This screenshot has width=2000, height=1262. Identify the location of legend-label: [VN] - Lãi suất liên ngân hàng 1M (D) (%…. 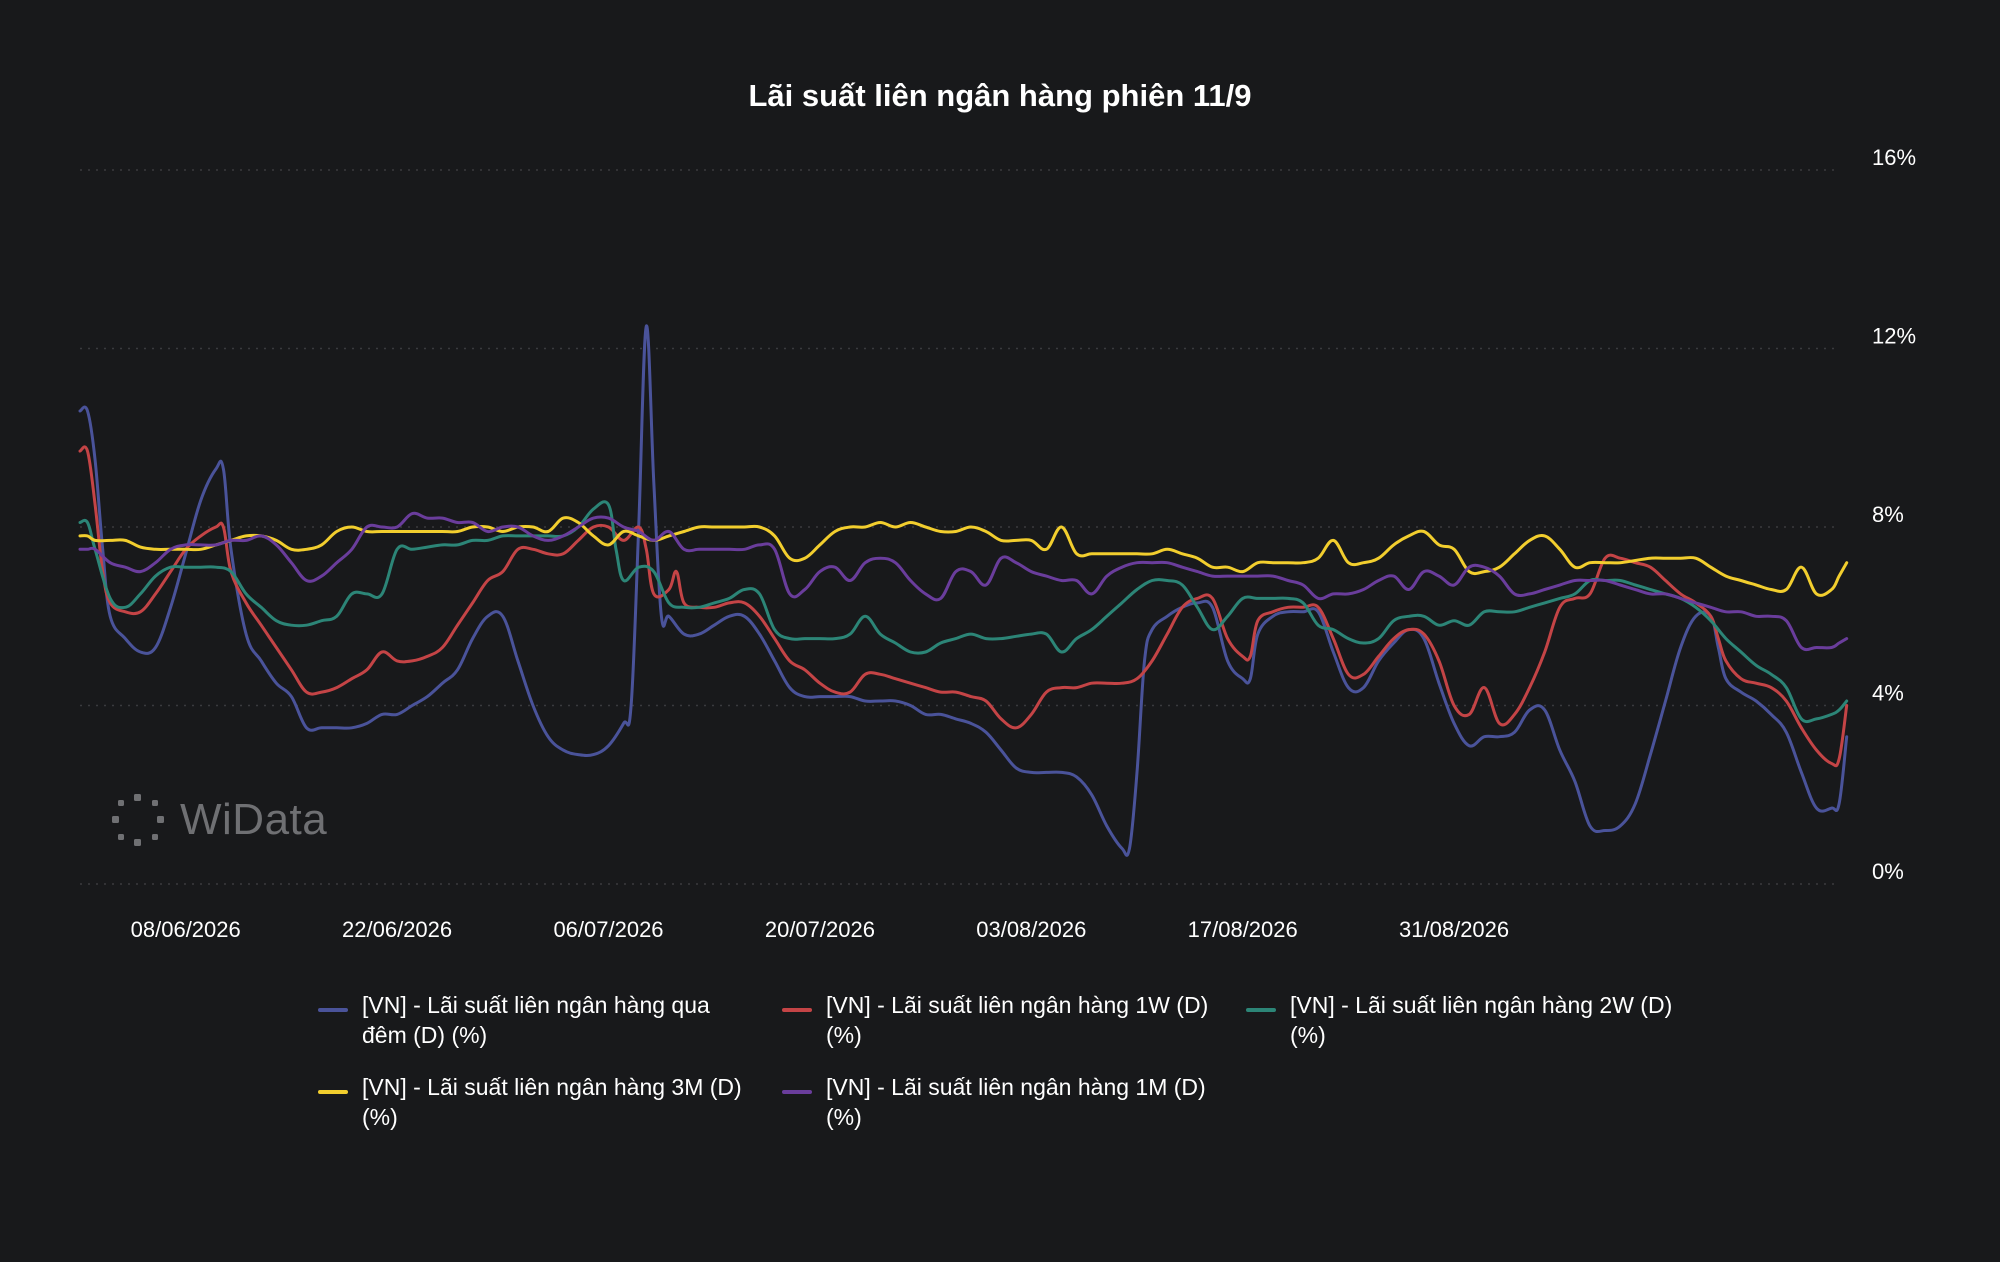
(1016, 1102).